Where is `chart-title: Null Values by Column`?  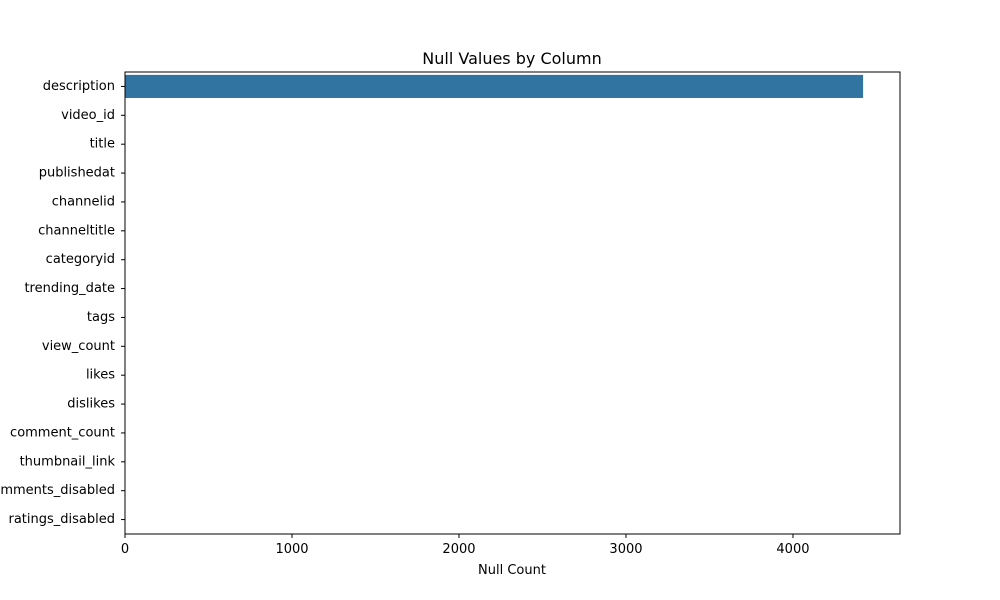 chart-title: Null Values by Column is located at coordinates (511, 58).